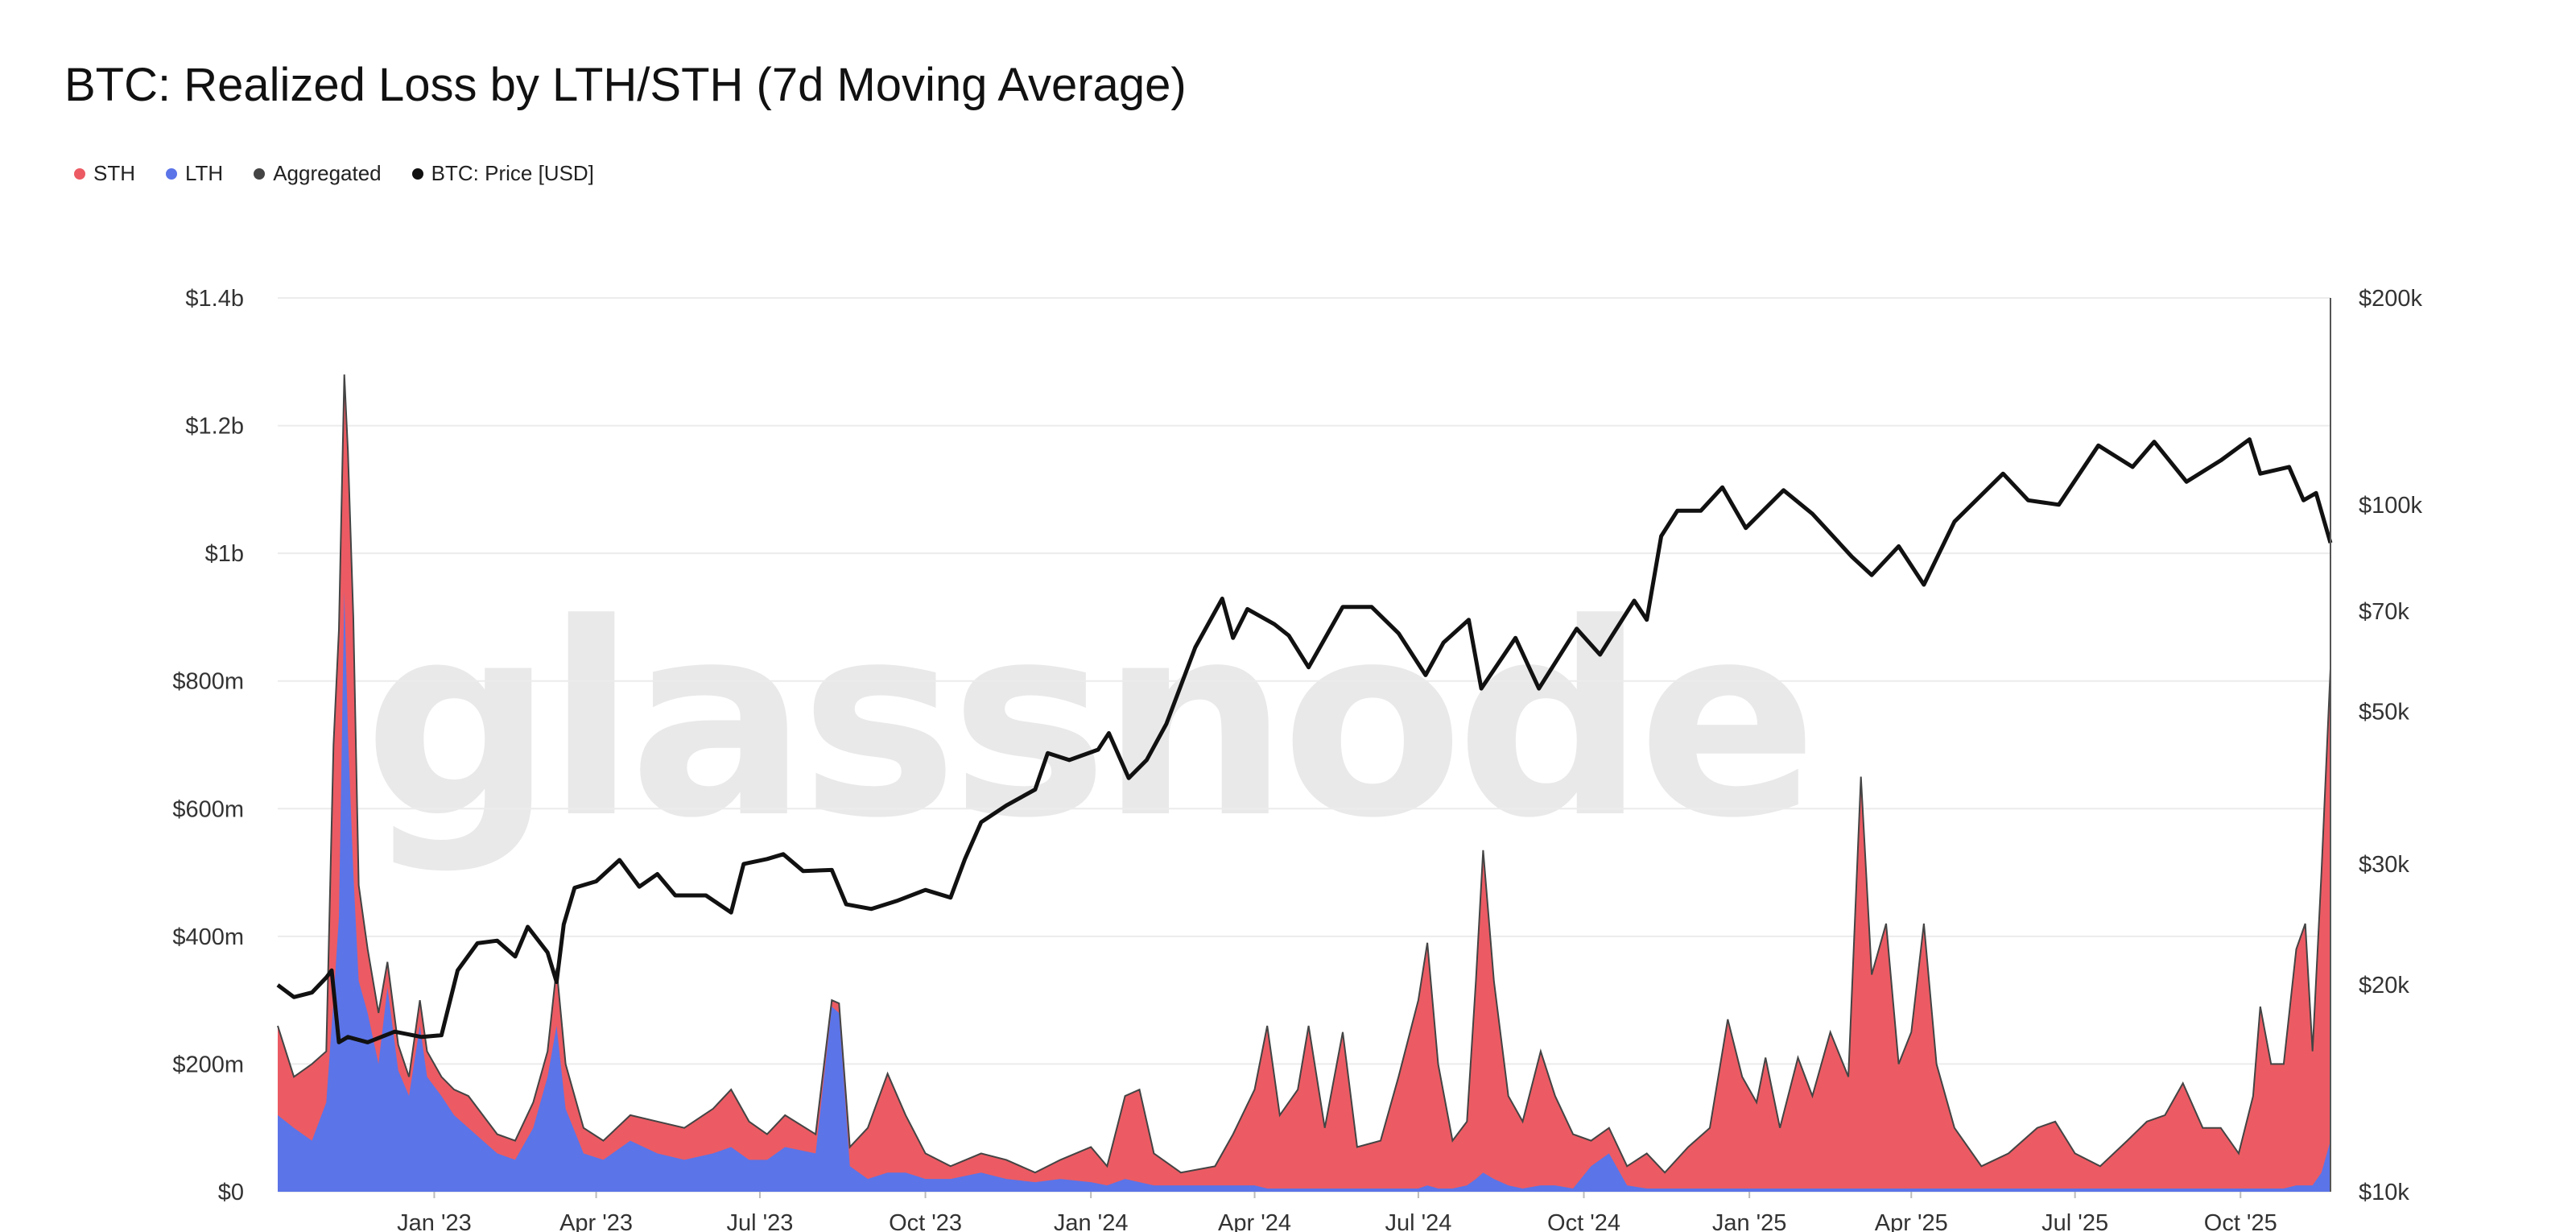 The height and width of the screenshot is (1232, 2576). What do you see at coordinates (208, 1064) in the screenshot?
I see `y-left-tick-label: $200m` at bounding box center [208, 1064].